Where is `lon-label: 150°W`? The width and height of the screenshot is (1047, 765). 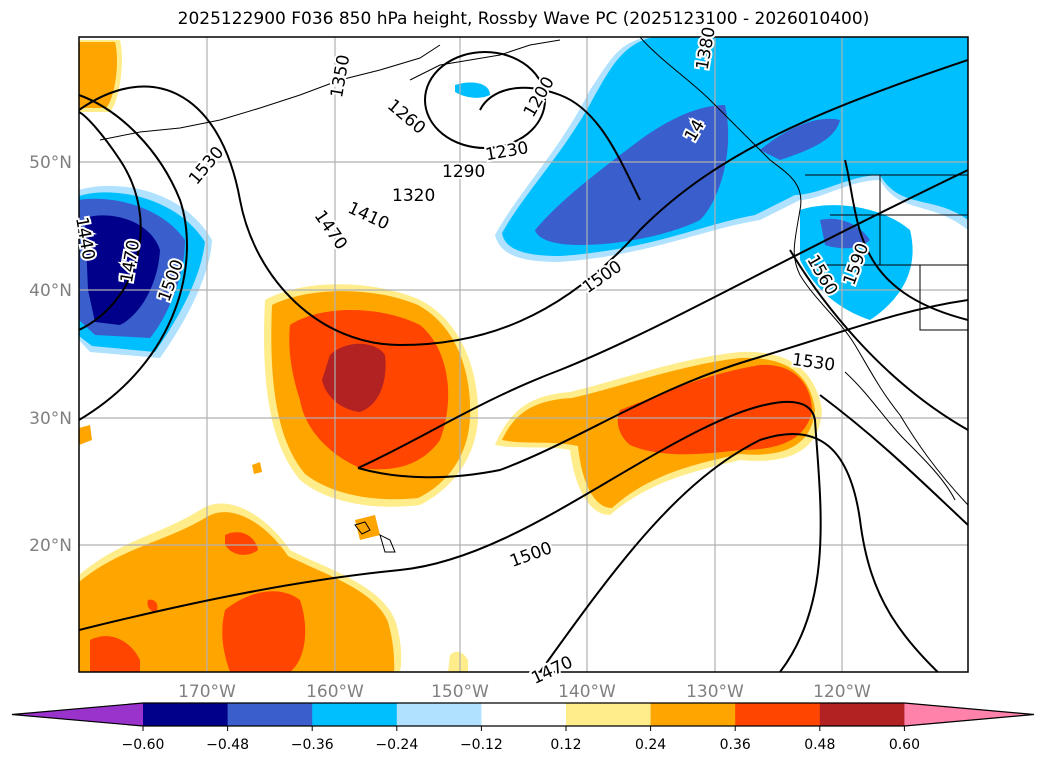
lon-label: 150°W is located at coordinates (460, 692).